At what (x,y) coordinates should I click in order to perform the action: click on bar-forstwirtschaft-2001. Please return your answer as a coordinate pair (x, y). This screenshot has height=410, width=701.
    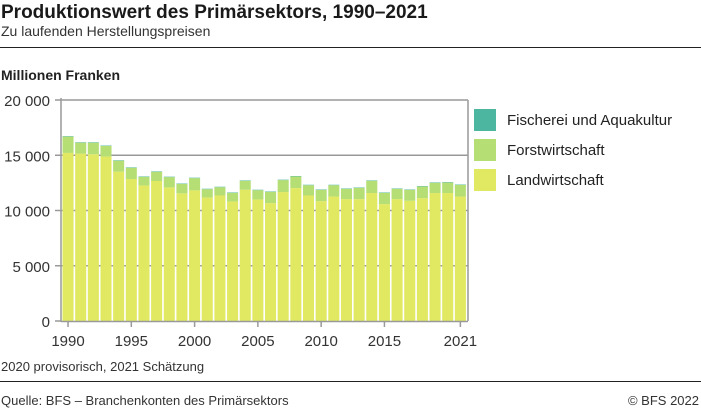
    Looking at the image, I should click on (207, 193).